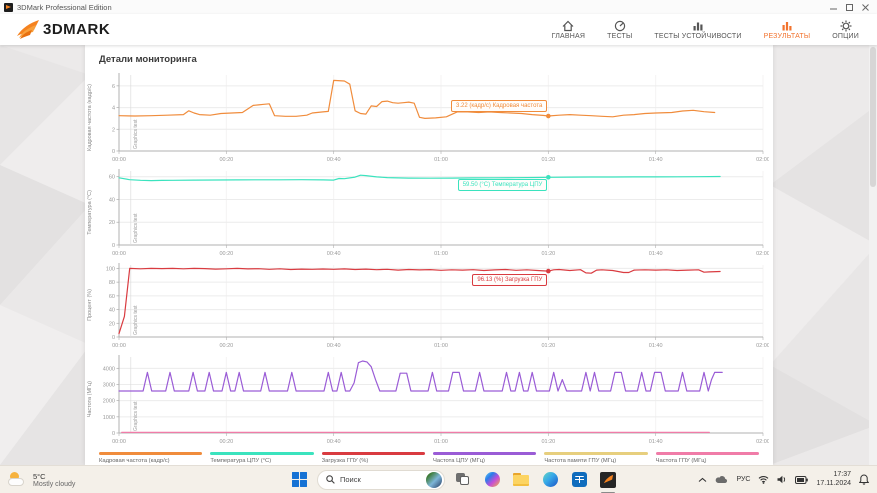  I want to click on legend-label: Кадровая частота (кадр/с), so click(134, 461).